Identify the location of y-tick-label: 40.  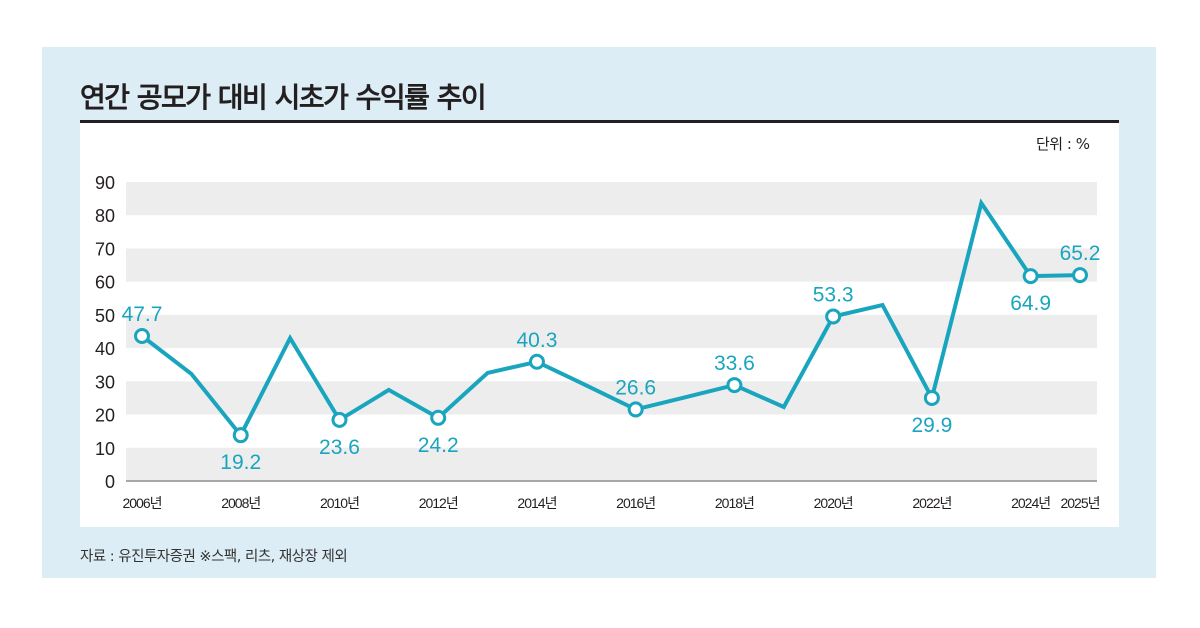
(105, 349).